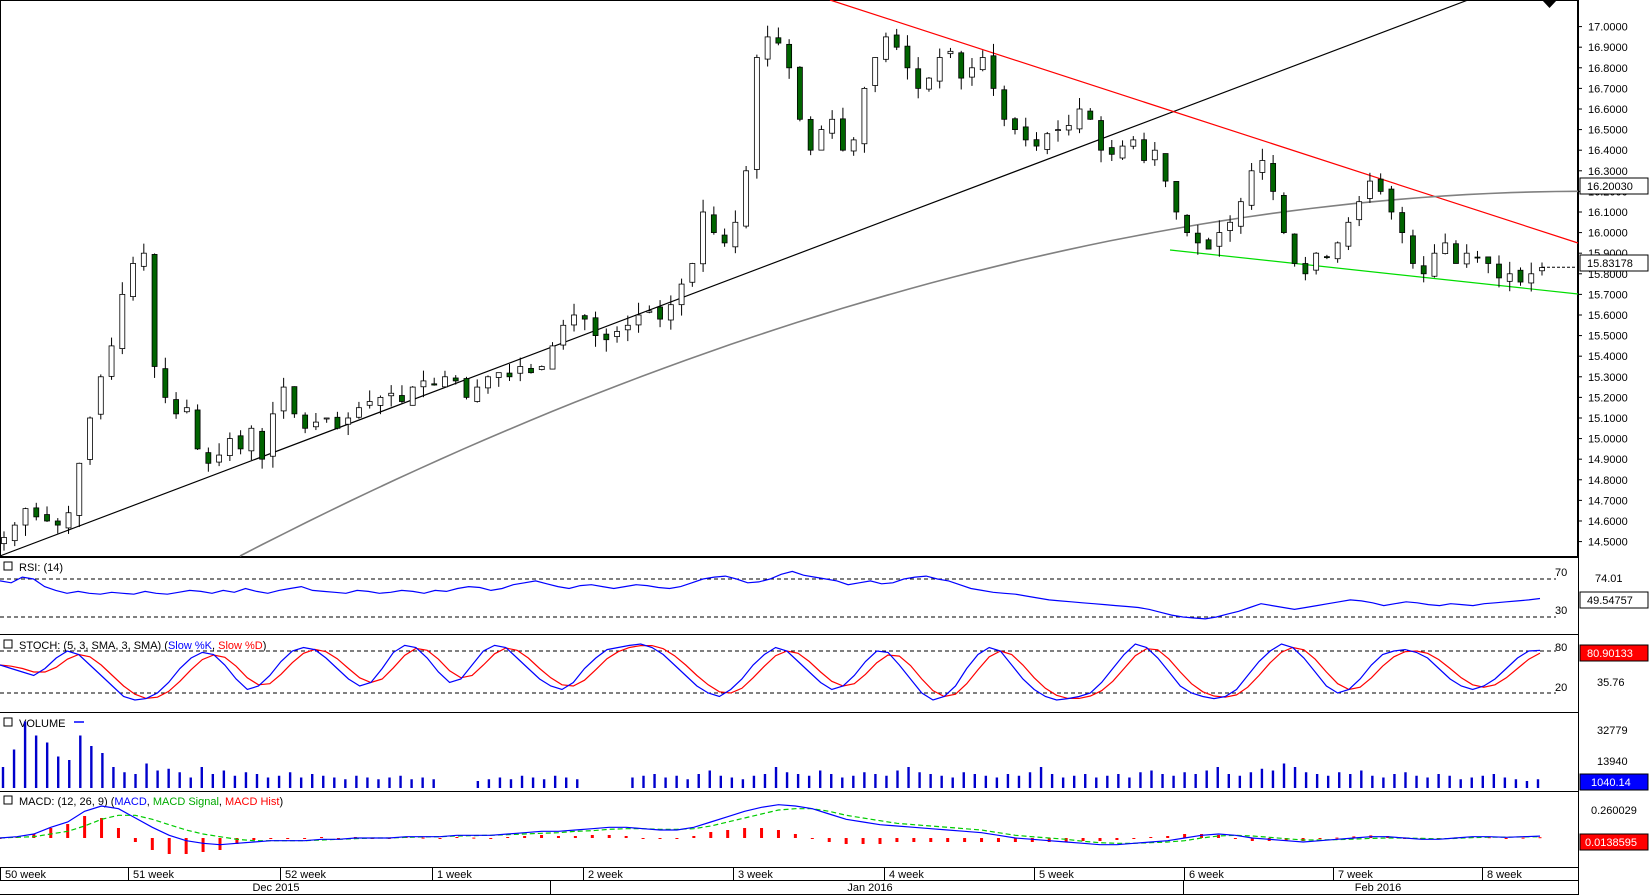 This screenshot has width=1651, height=895. I want to click on stoch-toggle-icon, so click(8, 644).